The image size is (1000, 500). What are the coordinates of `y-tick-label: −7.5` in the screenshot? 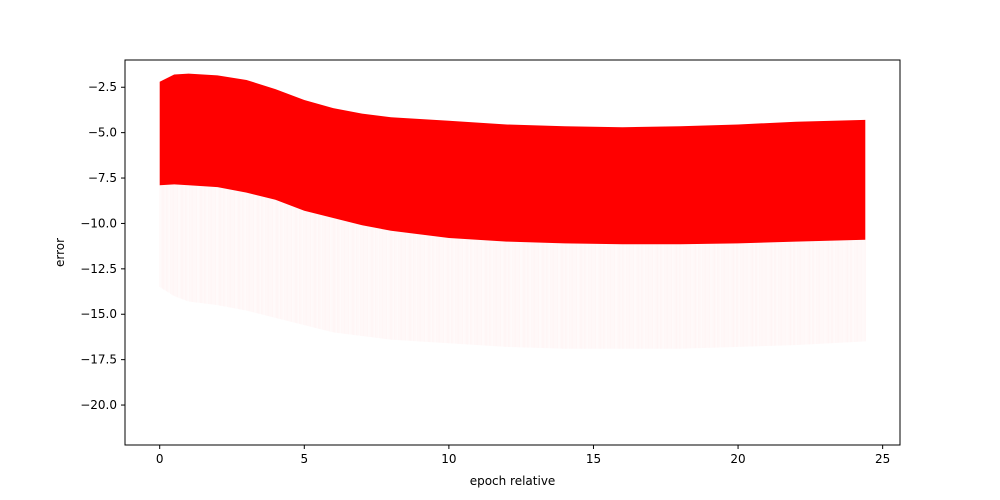 It's located at (102, 178).